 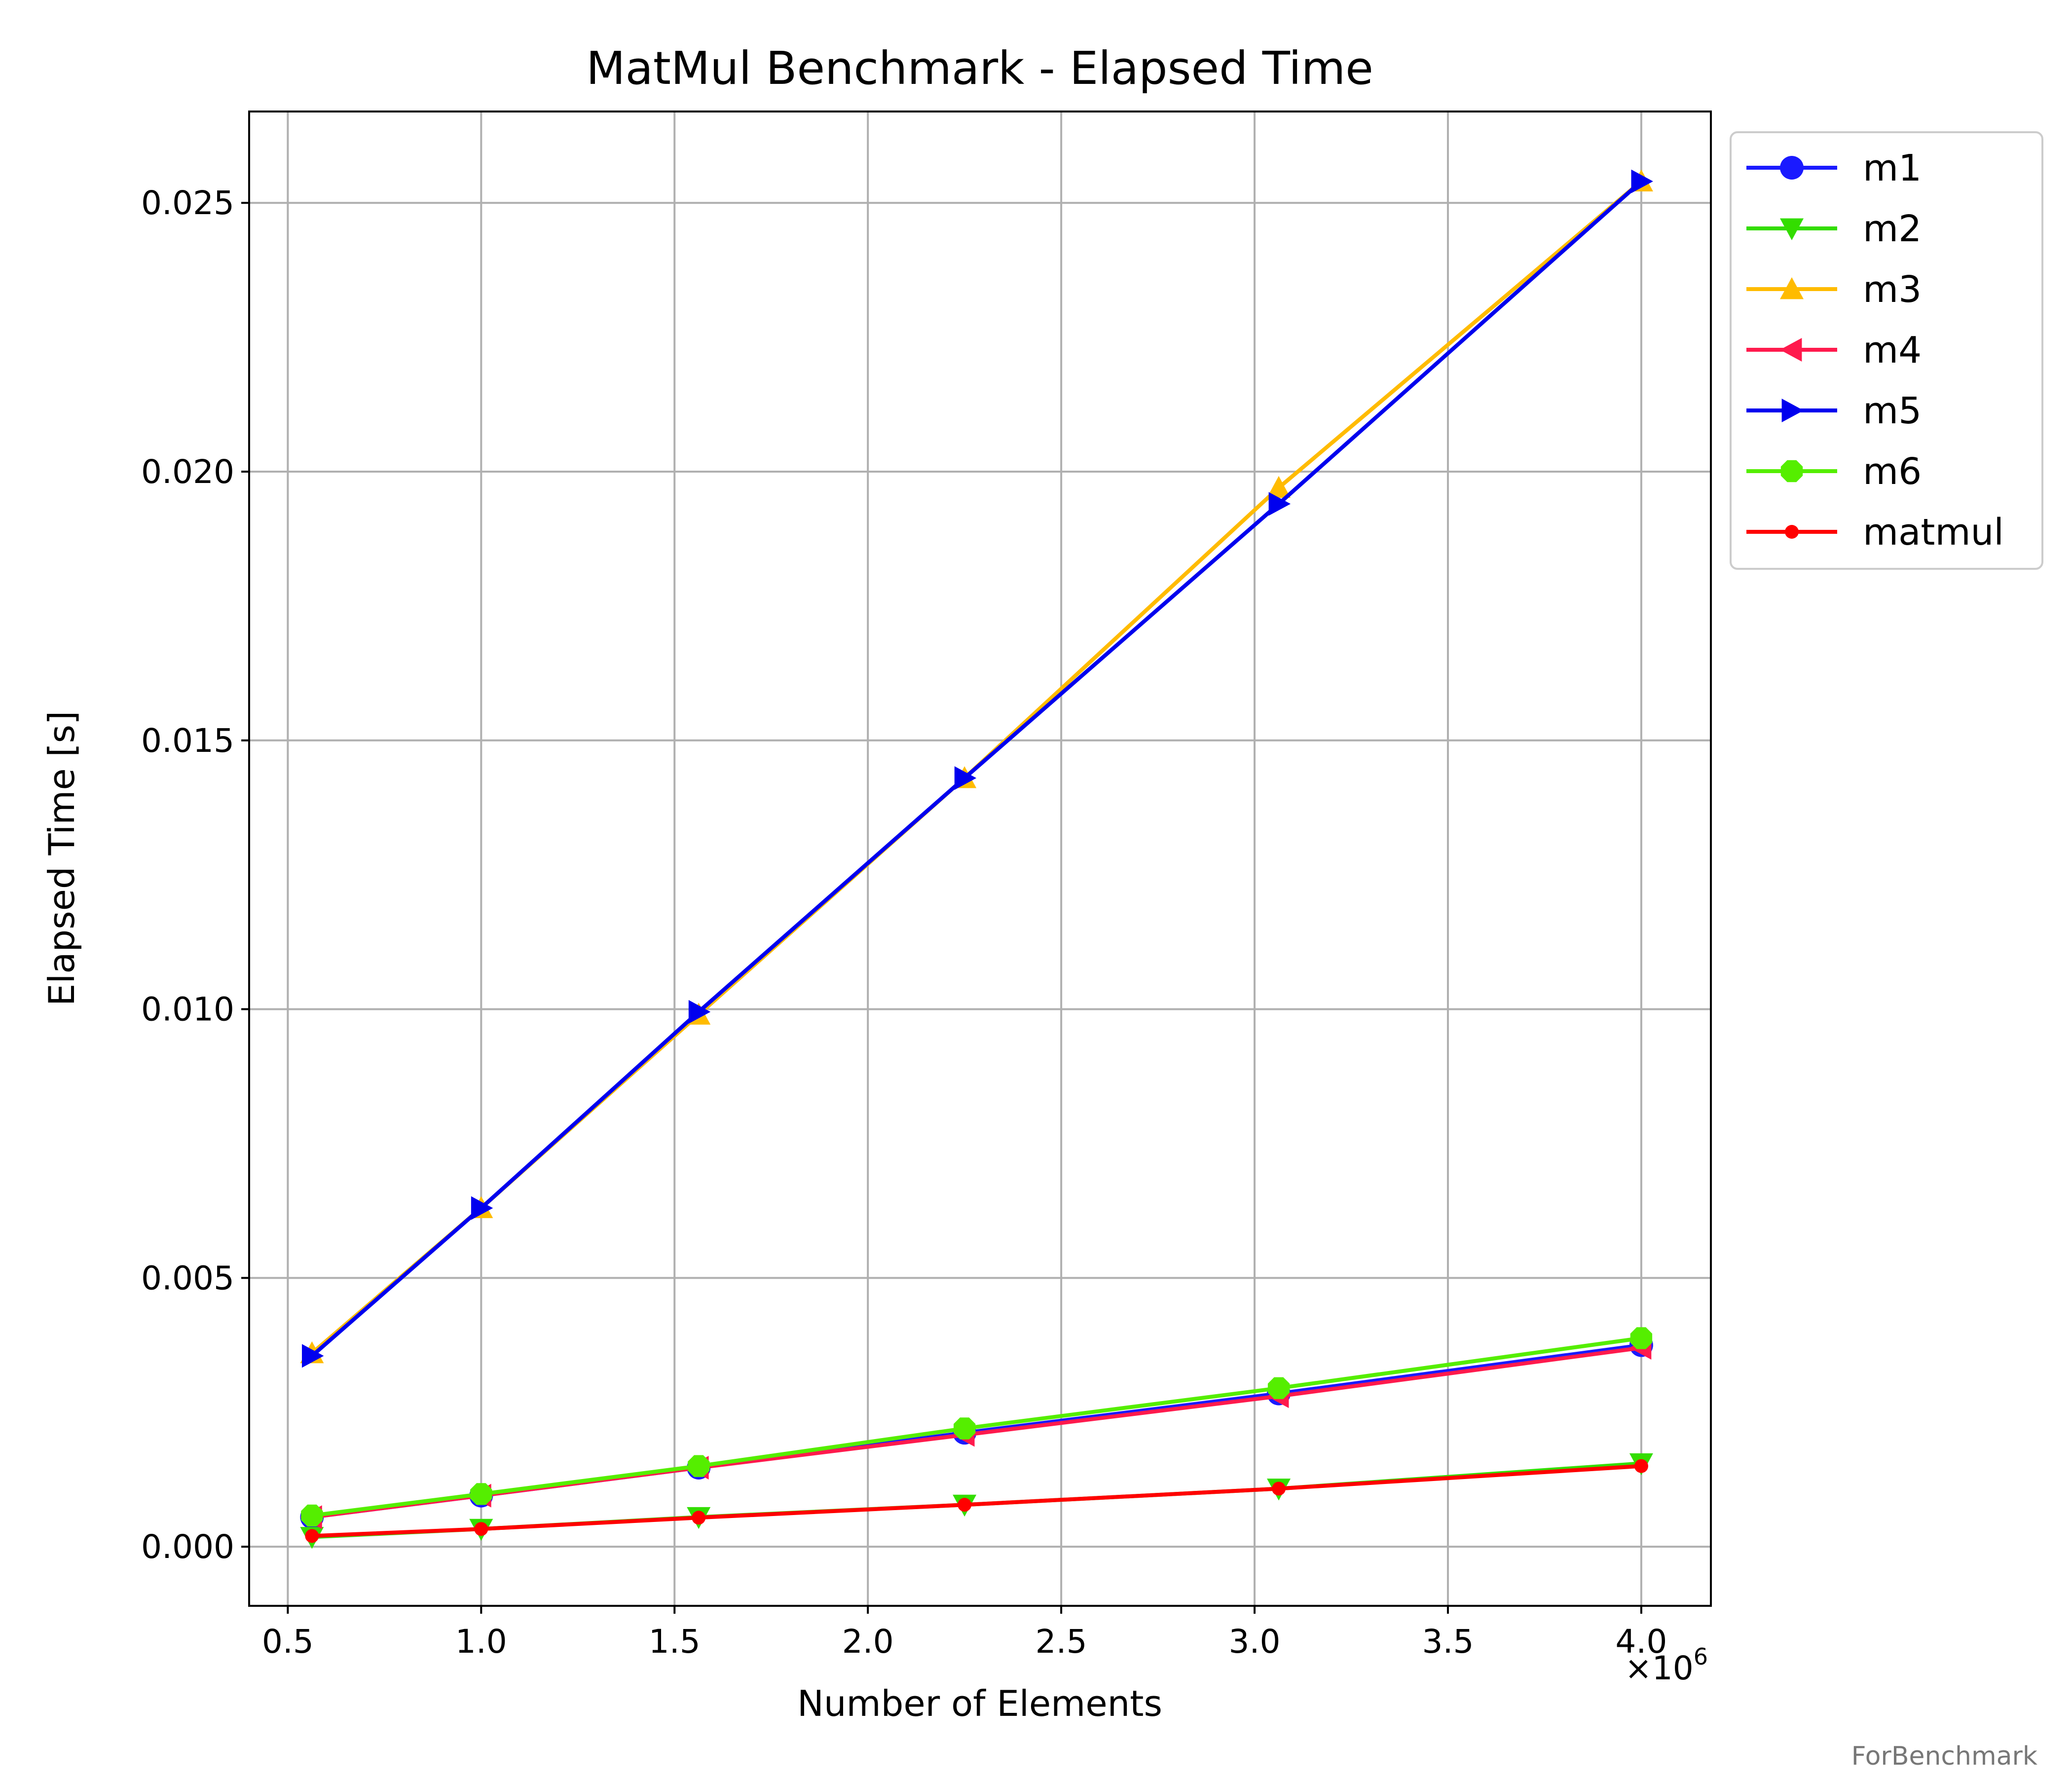 What do you see at coordinates (1279, 487) in the screenshot?
I see `data-point-m3` at bounding box center [1279, 487].